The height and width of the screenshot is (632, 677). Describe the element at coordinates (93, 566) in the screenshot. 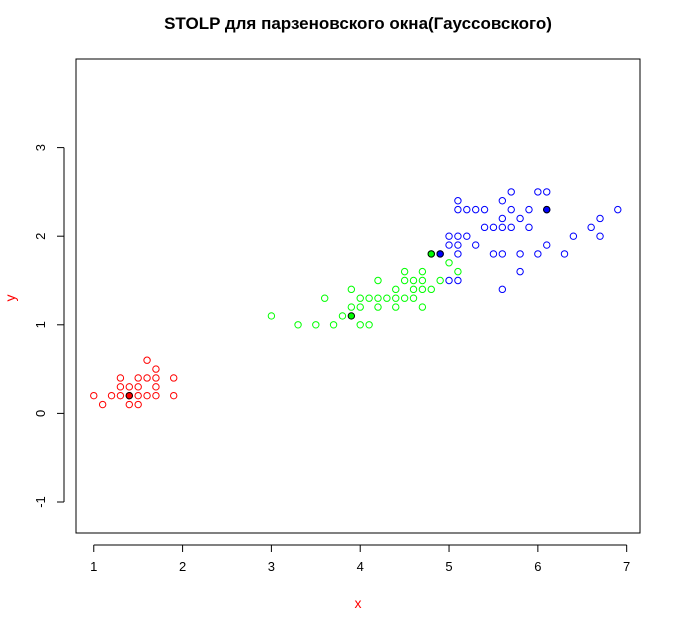

I see `x-tick-label: 1` at that location.